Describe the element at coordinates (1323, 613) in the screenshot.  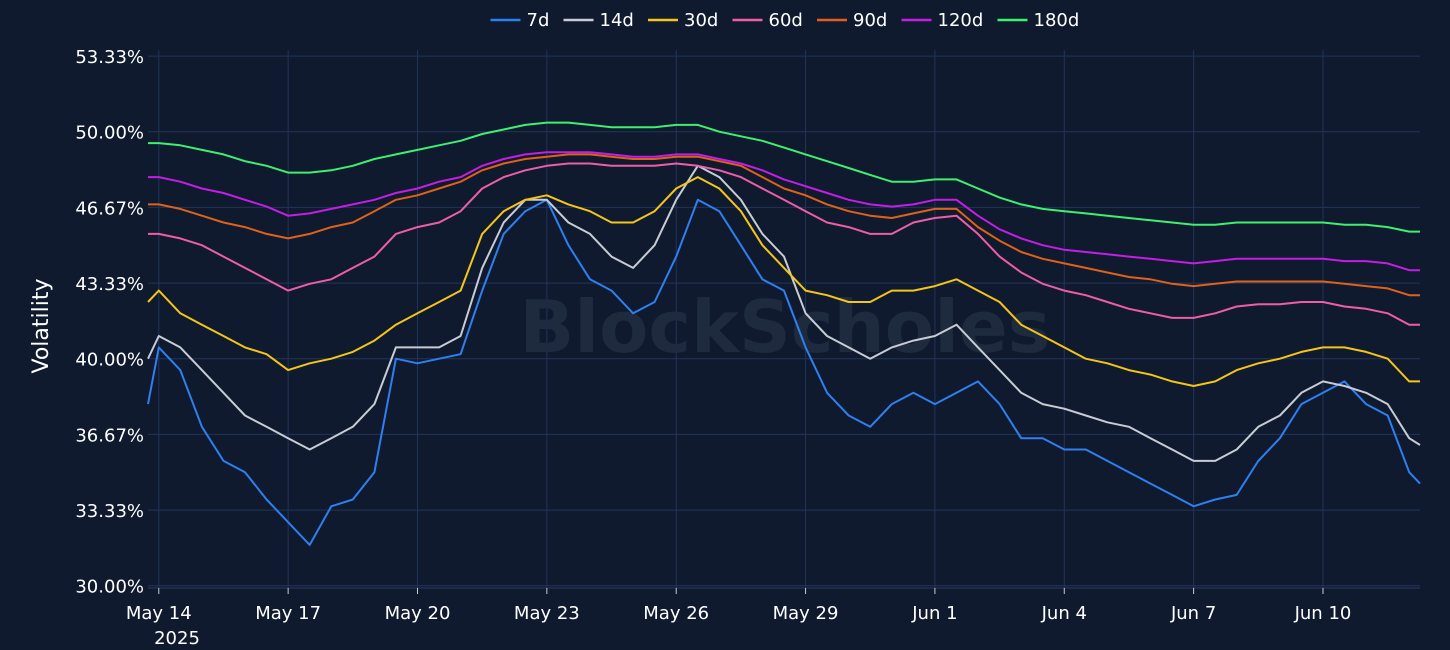
I see `x-tick-label: Jun 10` at that location.